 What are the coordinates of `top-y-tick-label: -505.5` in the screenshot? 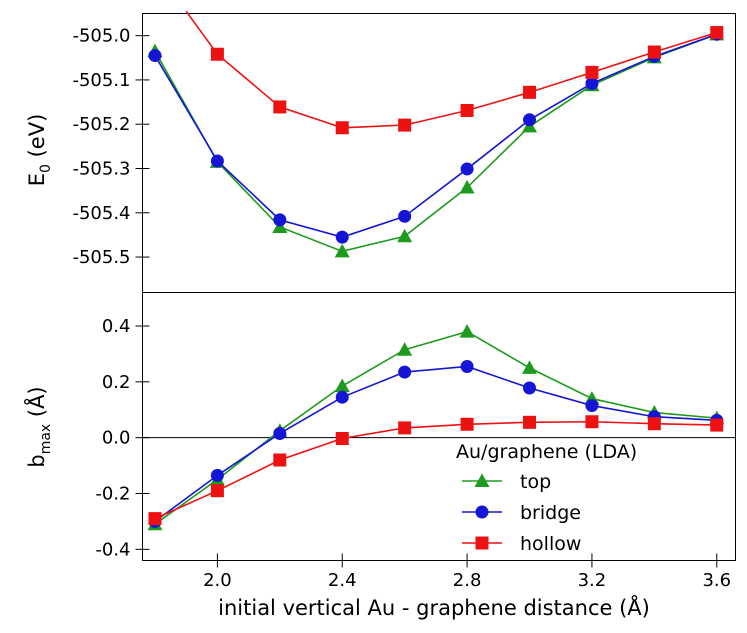 It's located at (101, 257).